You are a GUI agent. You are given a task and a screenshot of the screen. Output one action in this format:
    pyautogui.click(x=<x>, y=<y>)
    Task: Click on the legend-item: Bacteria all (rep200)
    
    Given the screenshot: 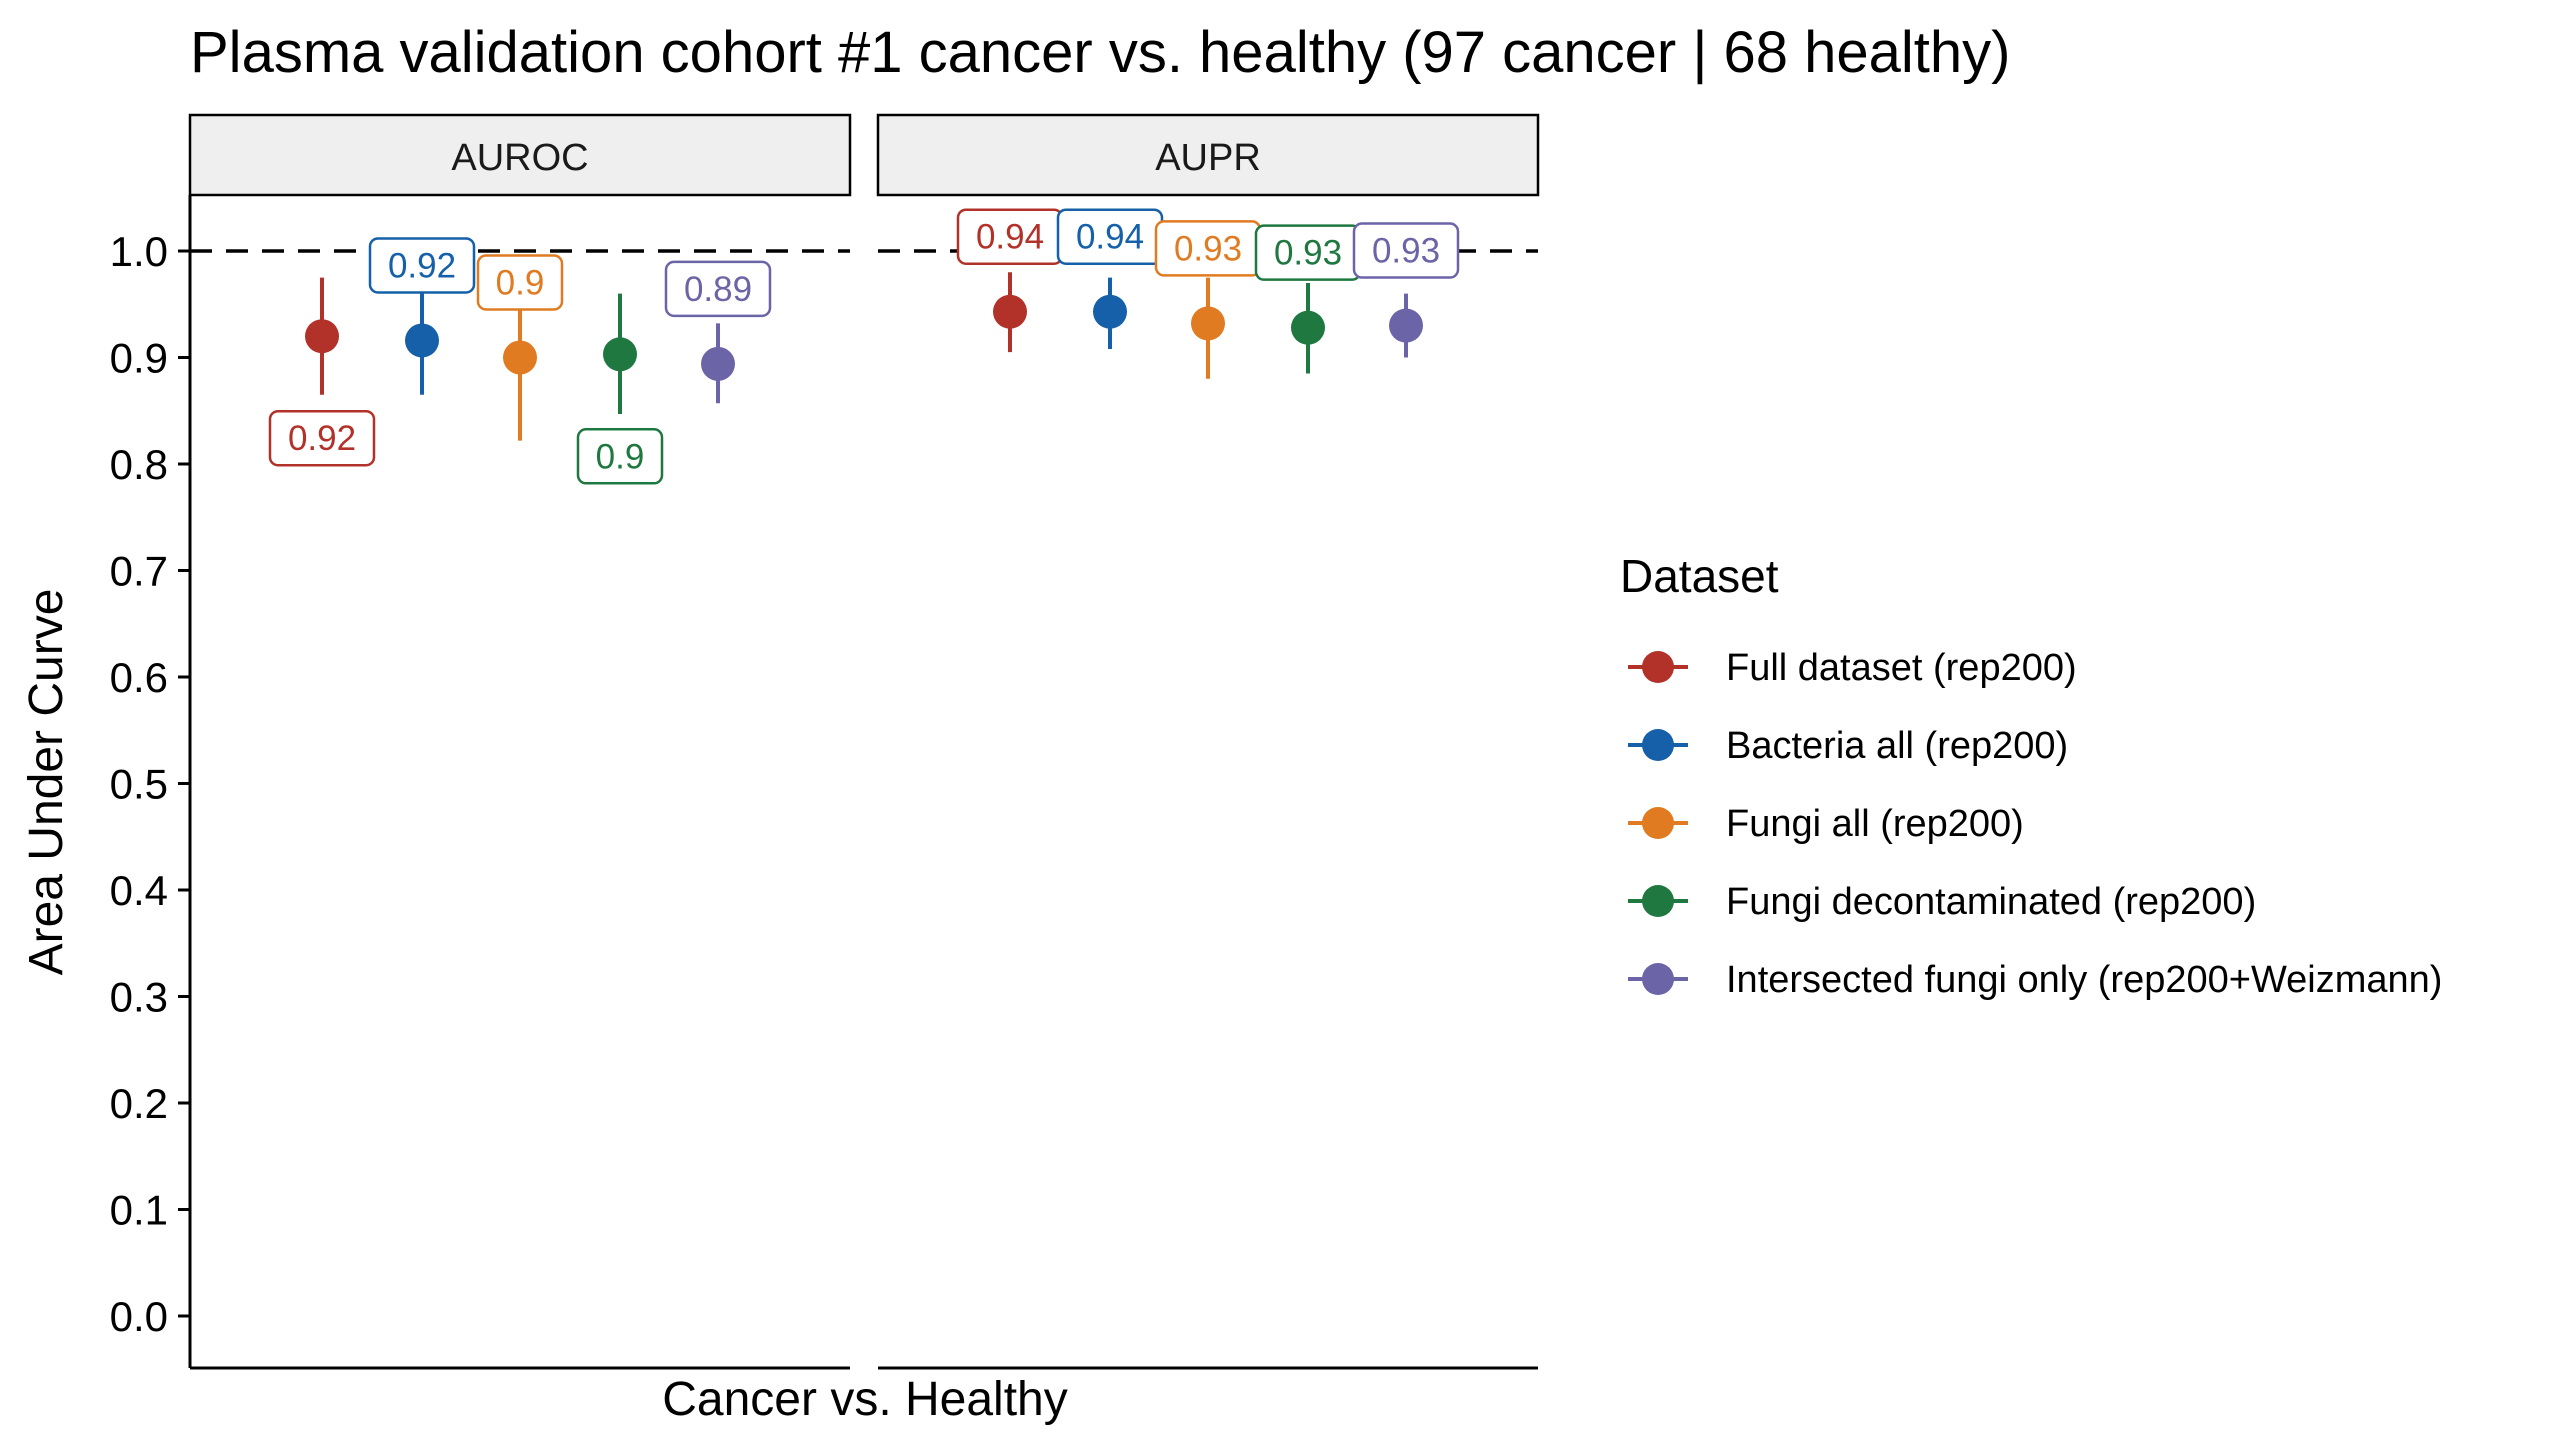 What is the action you would take?
    pyautogui.click(x=1848, y=746)
    